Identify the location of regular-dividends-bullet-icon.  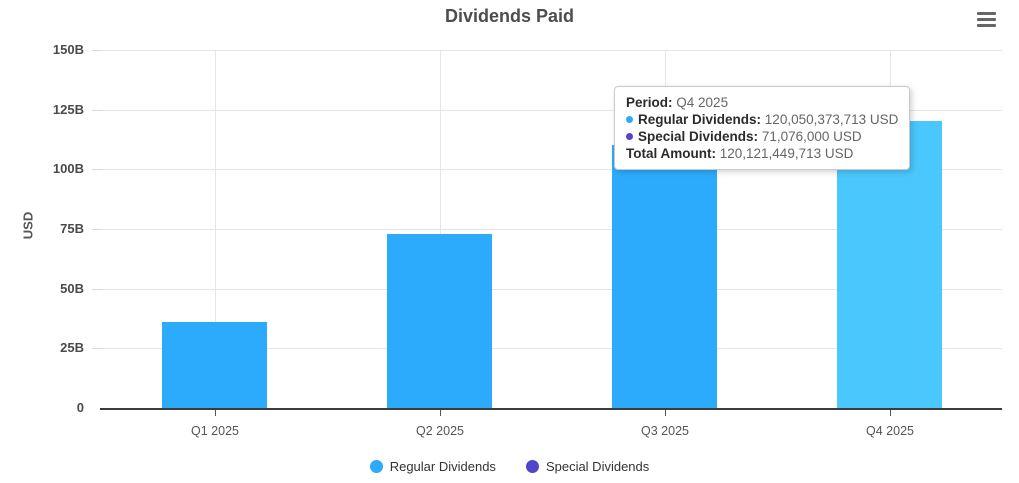
(629, 119).